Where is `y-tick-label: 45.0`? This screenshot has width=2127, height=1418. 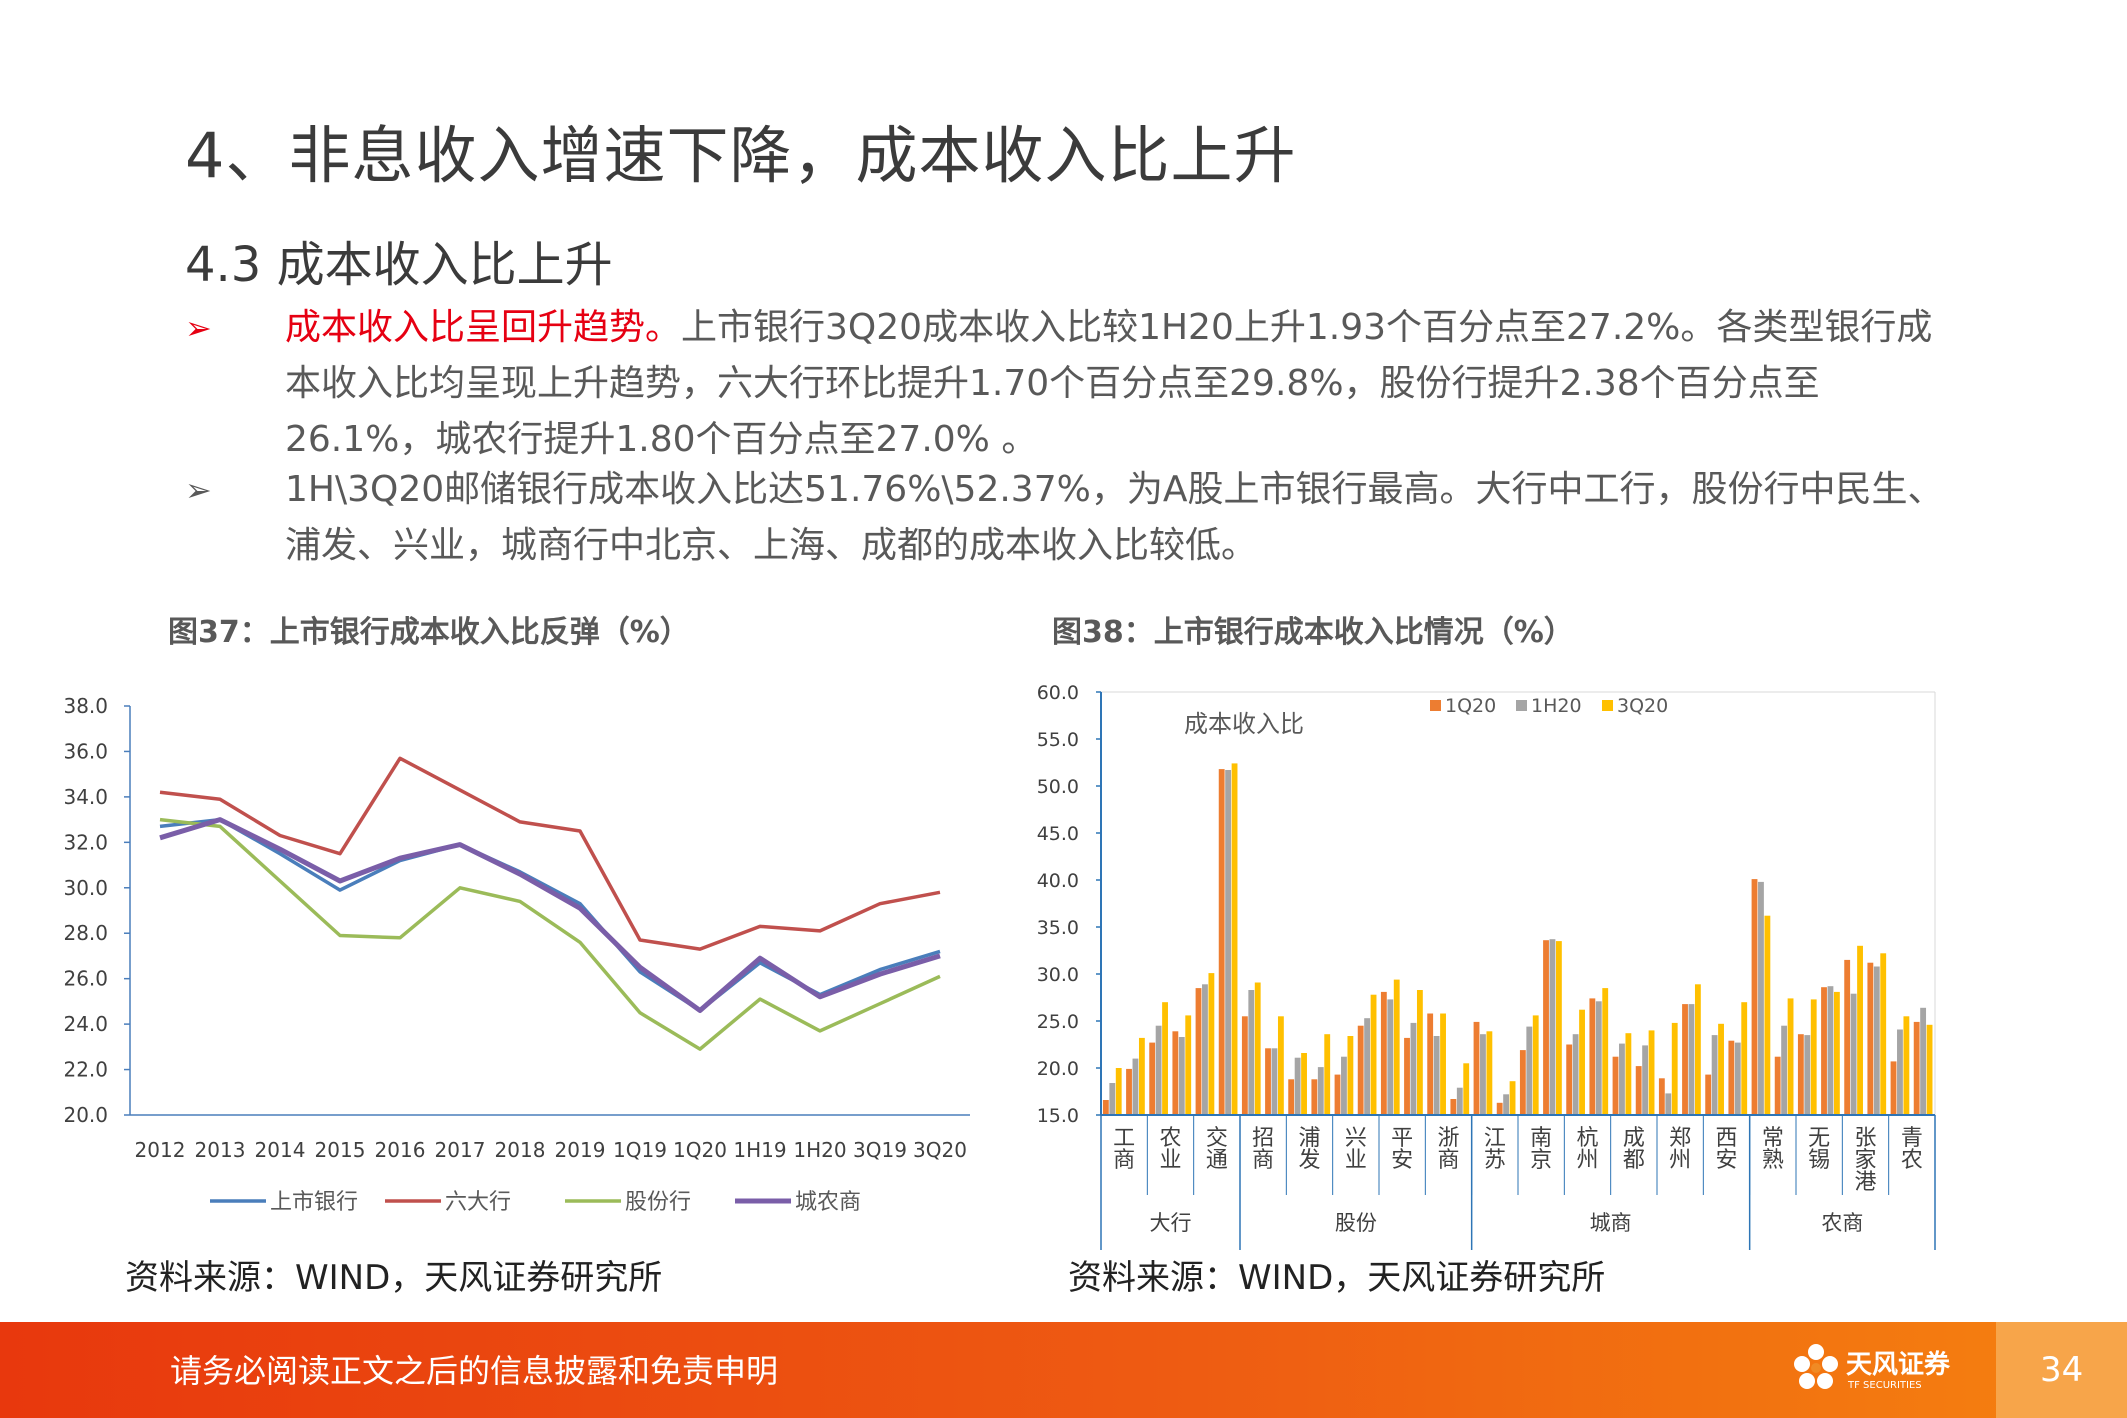 y-tick-label: 45.0 is located at coordinates (1058, 834).